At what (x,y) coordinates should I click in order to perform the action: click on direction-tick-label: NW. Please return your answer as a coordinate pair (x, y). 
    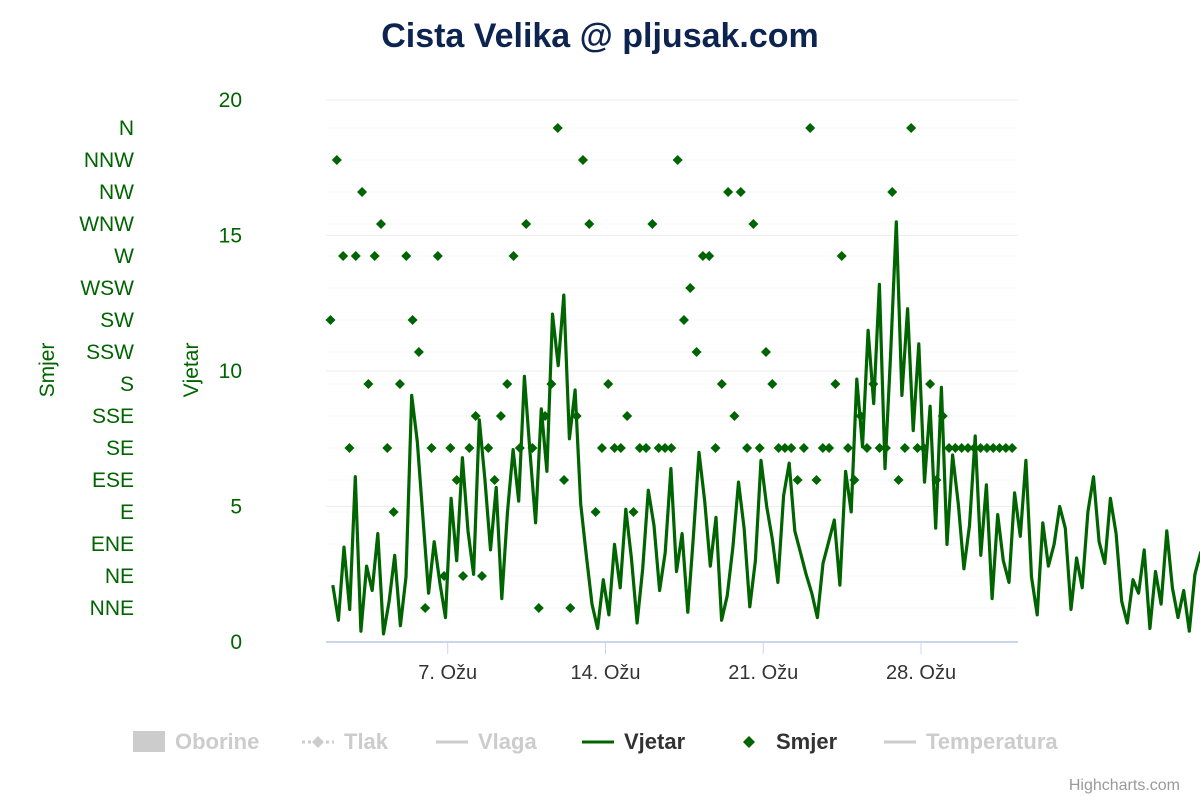
    Looking at the image, I should click on (116, 192).